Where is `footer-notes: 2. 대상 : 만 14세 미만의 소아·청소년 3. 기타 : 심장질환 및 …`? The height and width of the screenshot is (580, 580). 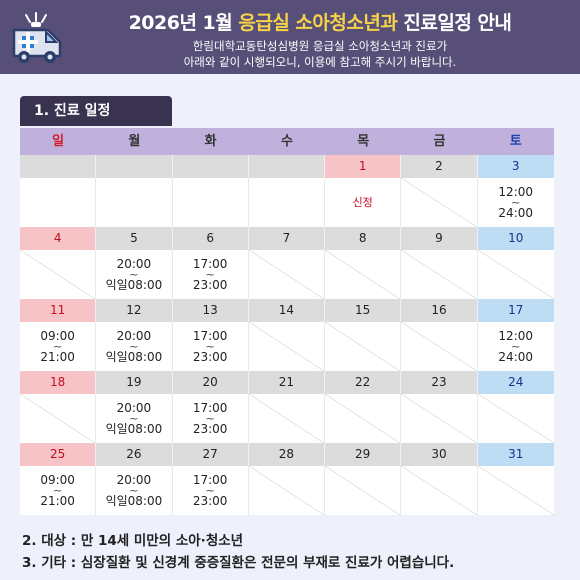
footer-notes: 2. 대상 : 만 14세 미만의 소아·청소년 3. 기타 : 심장질환 및 … is located at coordinates (292, 552).